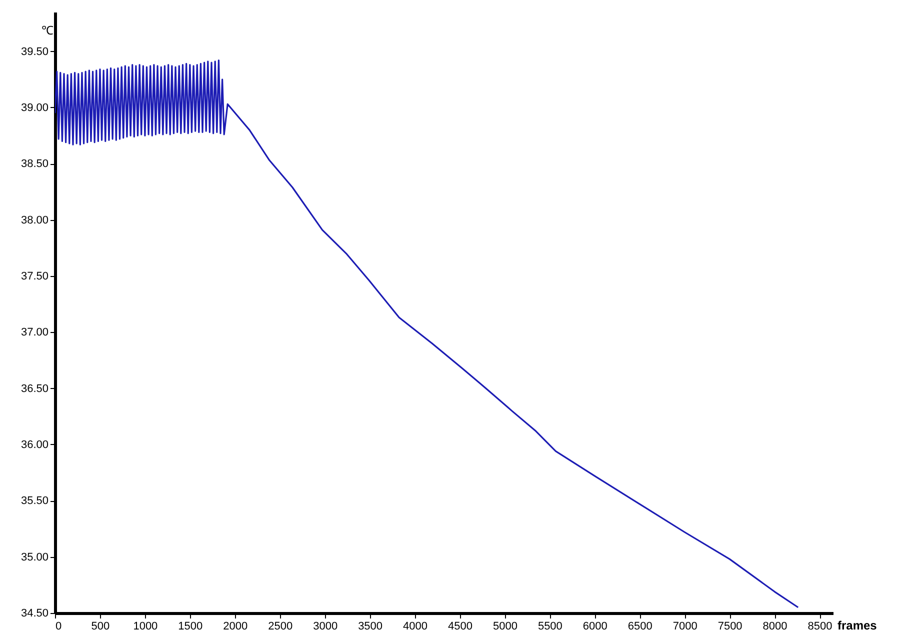 The image size is (902, 639). Describe the element at coordinates (370, 626) in the screenshot. I see `x-tick-label: 3500` at that location.